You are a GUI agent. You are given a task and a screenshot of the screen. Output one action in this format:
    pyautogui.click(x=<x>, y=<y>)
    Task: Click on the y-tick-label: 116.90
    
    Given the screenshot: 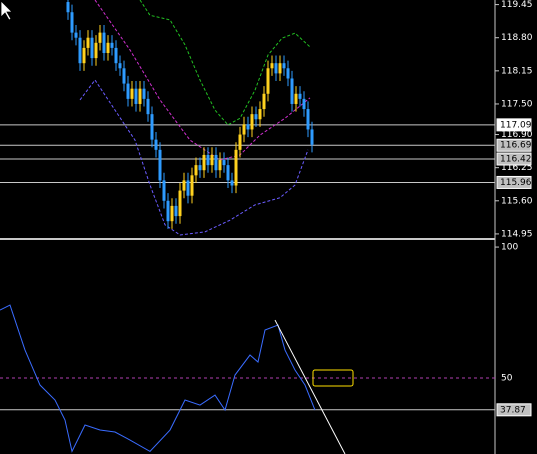 What is the action you would take?
    pyautogui.click(x=517, y=135)
    